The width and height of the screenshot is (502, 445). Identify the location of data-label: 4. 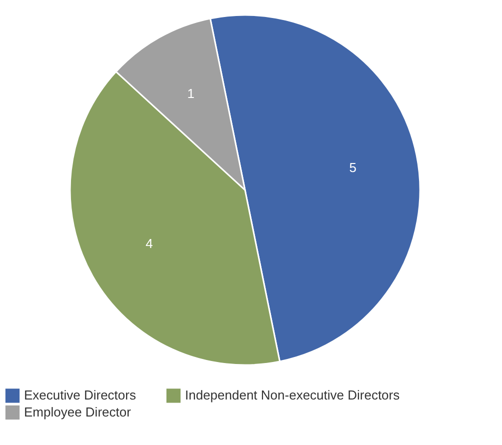
(149, 244).